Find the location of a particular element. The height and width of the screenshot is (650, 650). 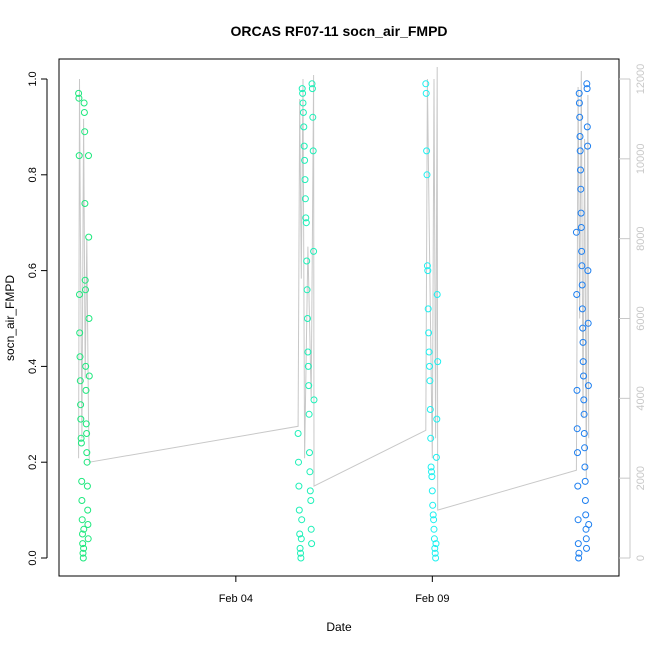

y-axis-label: socn_air_FMPD is located at coordinates (10, 318).